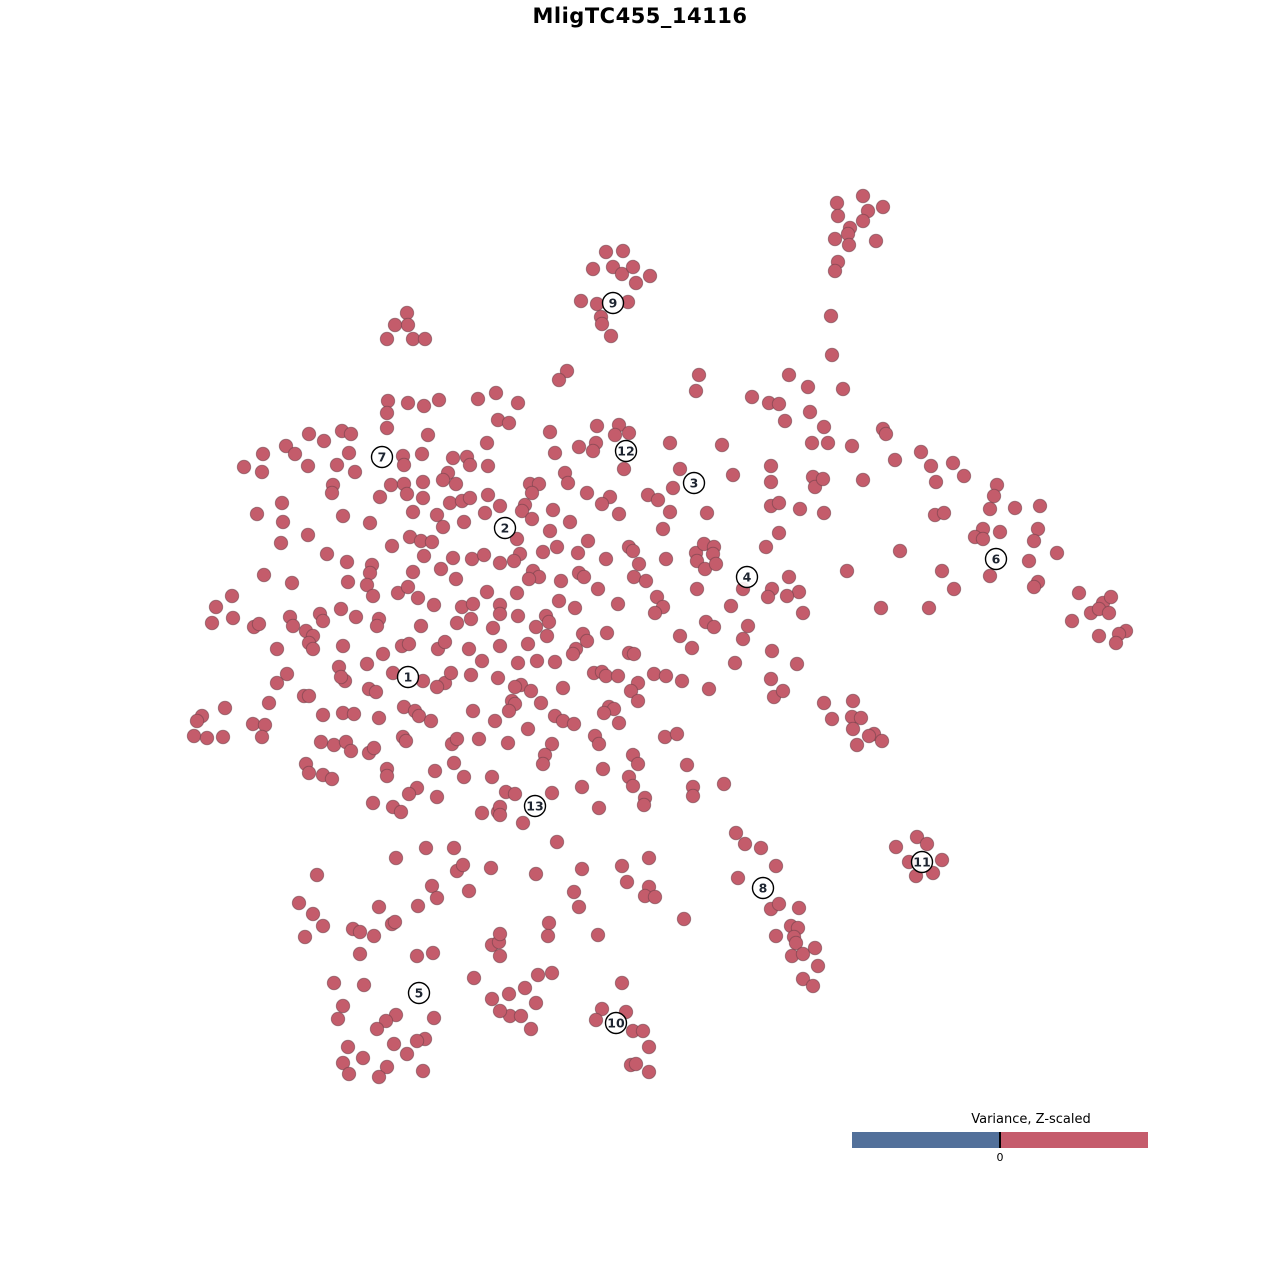 The width and height of the screenshot is (1280, 1280). I want to click on colorbar-negative-segment, so click(926, 1140).